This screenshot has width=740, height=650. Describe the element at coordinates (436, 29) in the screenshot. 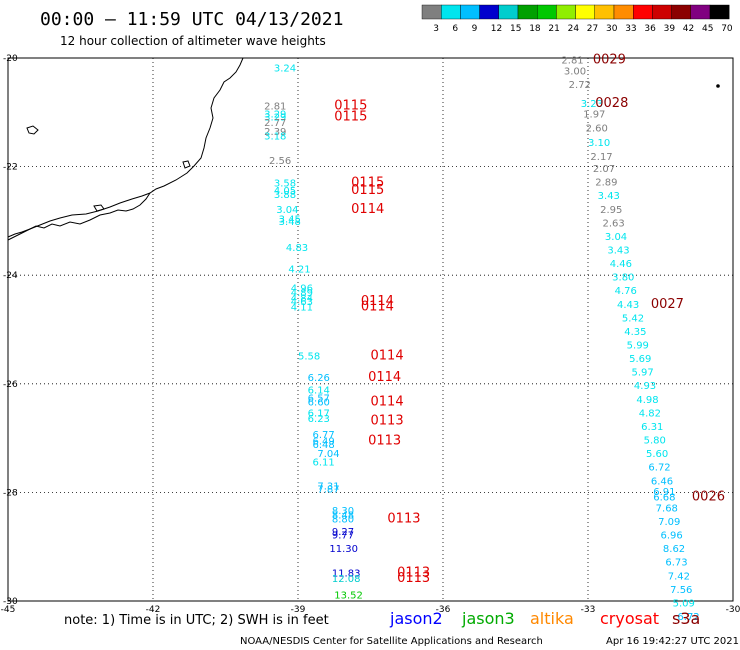

I see `scale-label: 3` at that location.